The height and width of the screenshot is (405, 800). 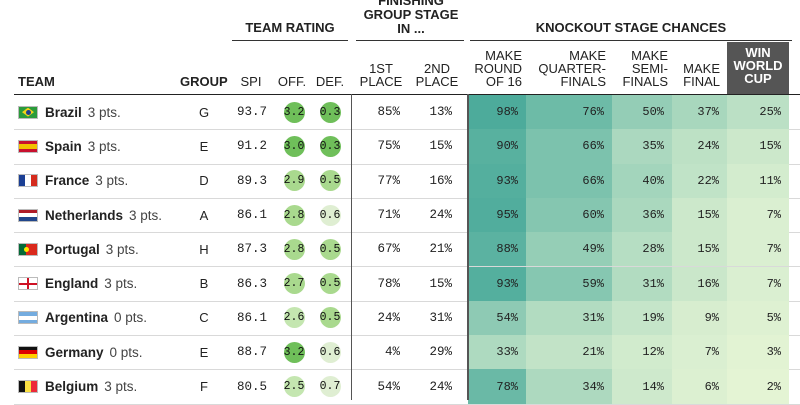 I want to click on final-cell: 7%, so click(x=699, y=352).